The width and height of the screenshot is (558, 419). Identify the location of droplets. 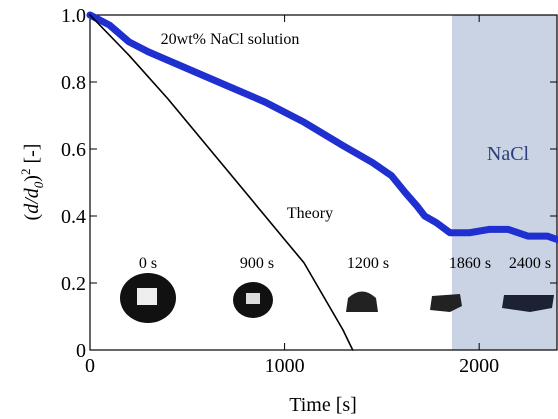
(337, 298).